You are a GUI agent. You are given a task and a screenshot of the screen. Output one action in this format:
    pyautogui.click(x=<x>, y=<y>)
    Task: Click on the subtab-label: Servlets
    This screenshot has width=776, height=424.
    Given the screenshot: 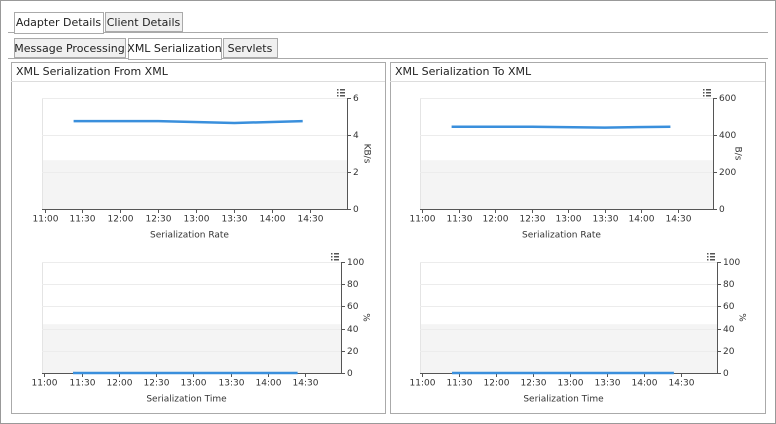 What is the action you would take?
    pyautogui.click(x=250, y=48)
    